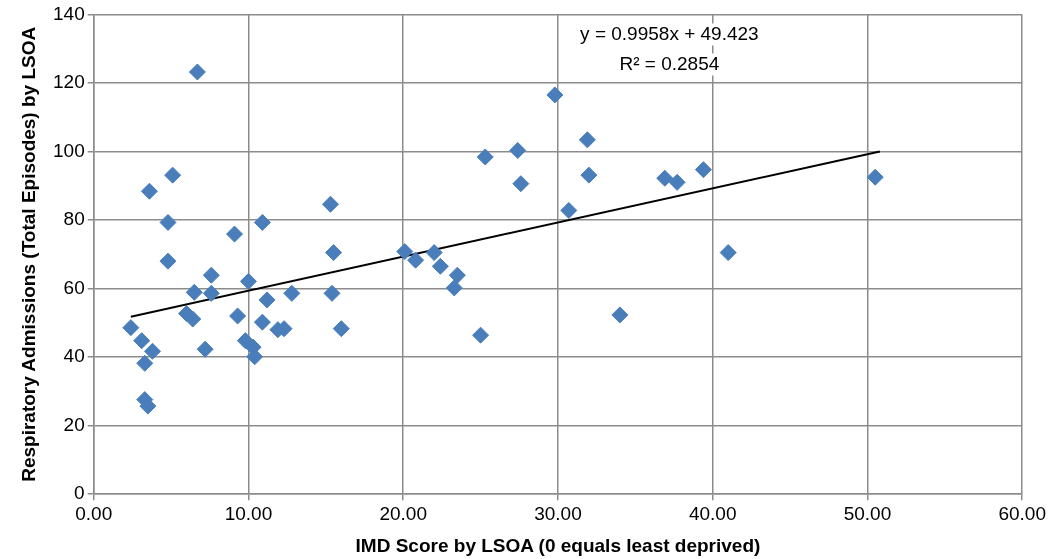  What do you see at coordinates (94, 513) in the screenshot?
I see `x-tick-label: 0.00` at bounding box center [94, 513].